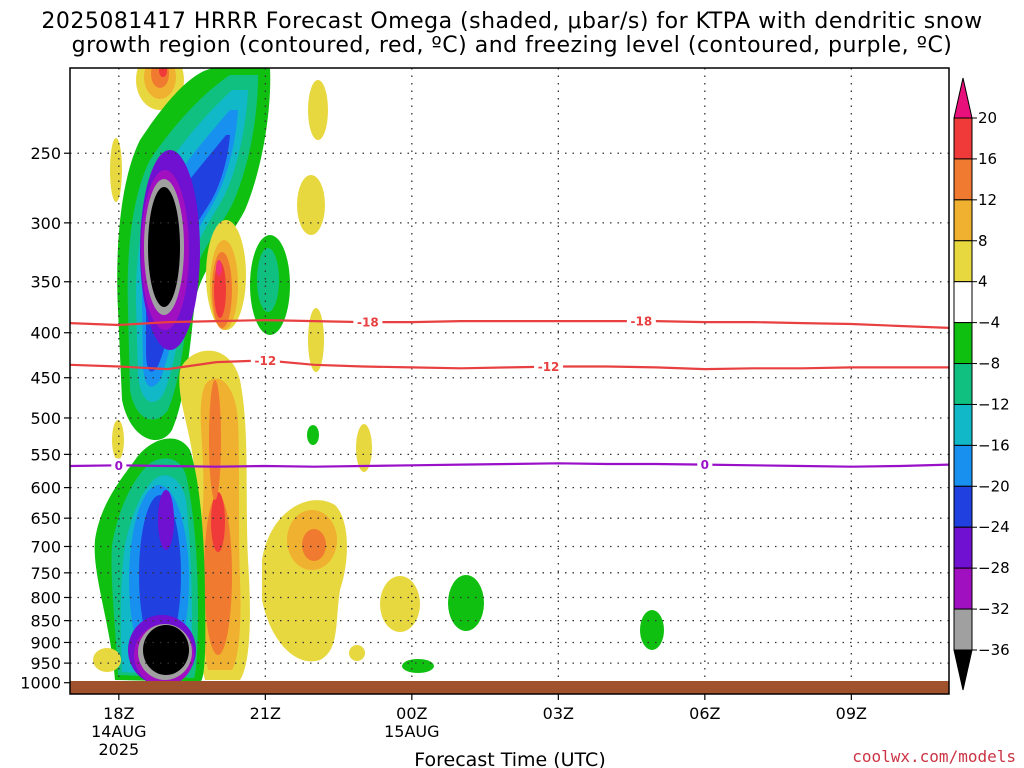  What do you see at coordinates (45, 642) in the screenshot?
I see `y-tick-label: 900` at bounding box center [45, 642].